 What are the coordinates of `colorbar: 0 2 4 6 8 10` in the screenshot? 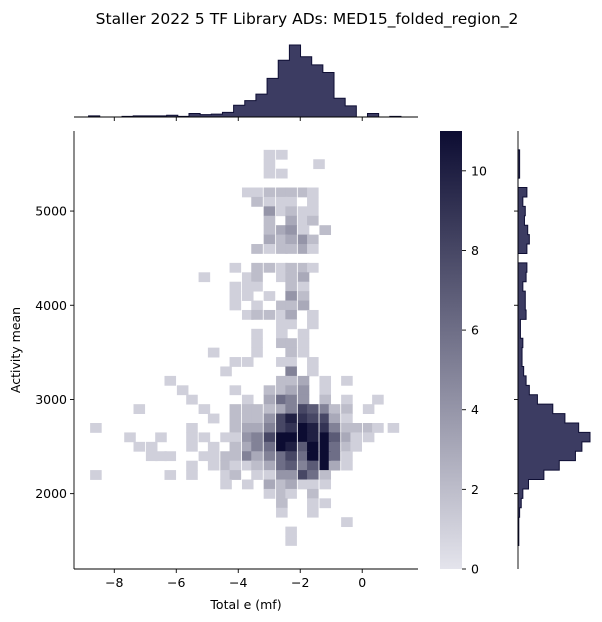 It's located at (463, 354).